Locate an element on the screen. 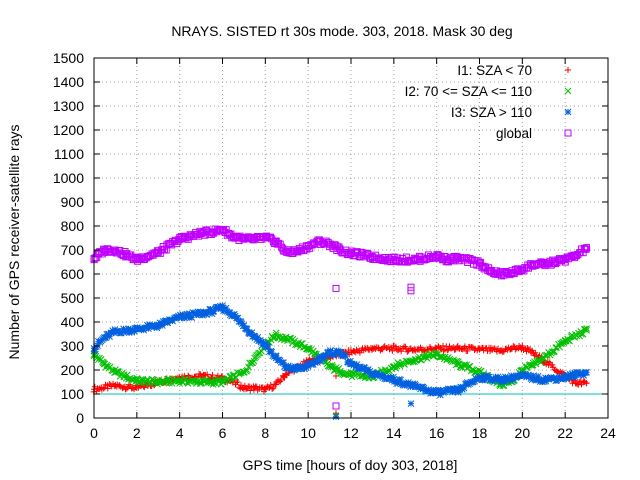 The width and height of the screenshot is (640, 480). y-tick-label: 1200 is located at coordinates (68, 130).